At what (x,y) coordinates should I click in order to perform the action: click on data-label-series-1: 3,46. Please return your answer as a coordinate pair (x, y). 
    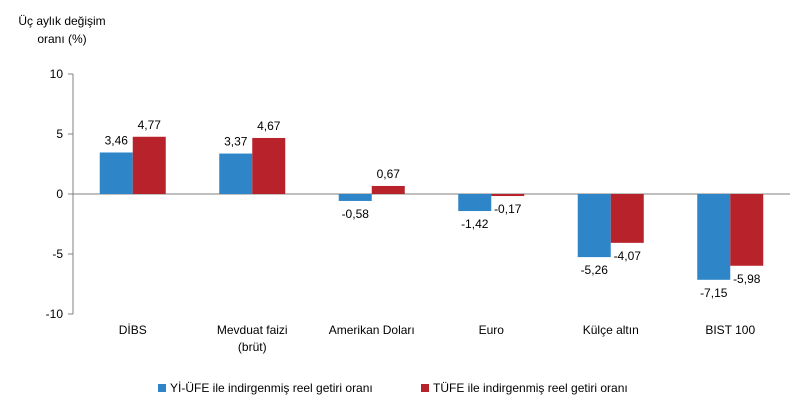
    Looking at the image, I should click on (117, 140).